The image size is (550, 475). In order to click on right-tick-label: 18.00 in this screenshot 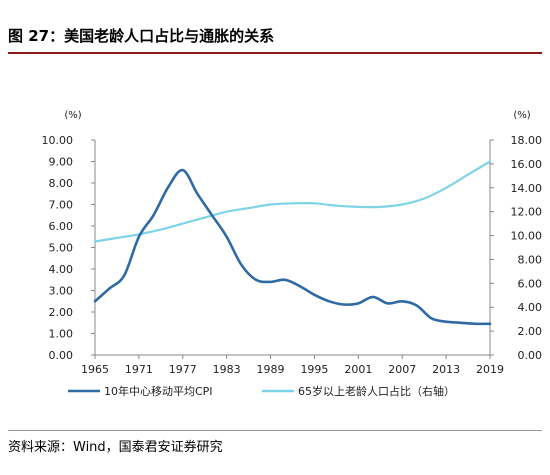, I will do `click(527, 140)`.